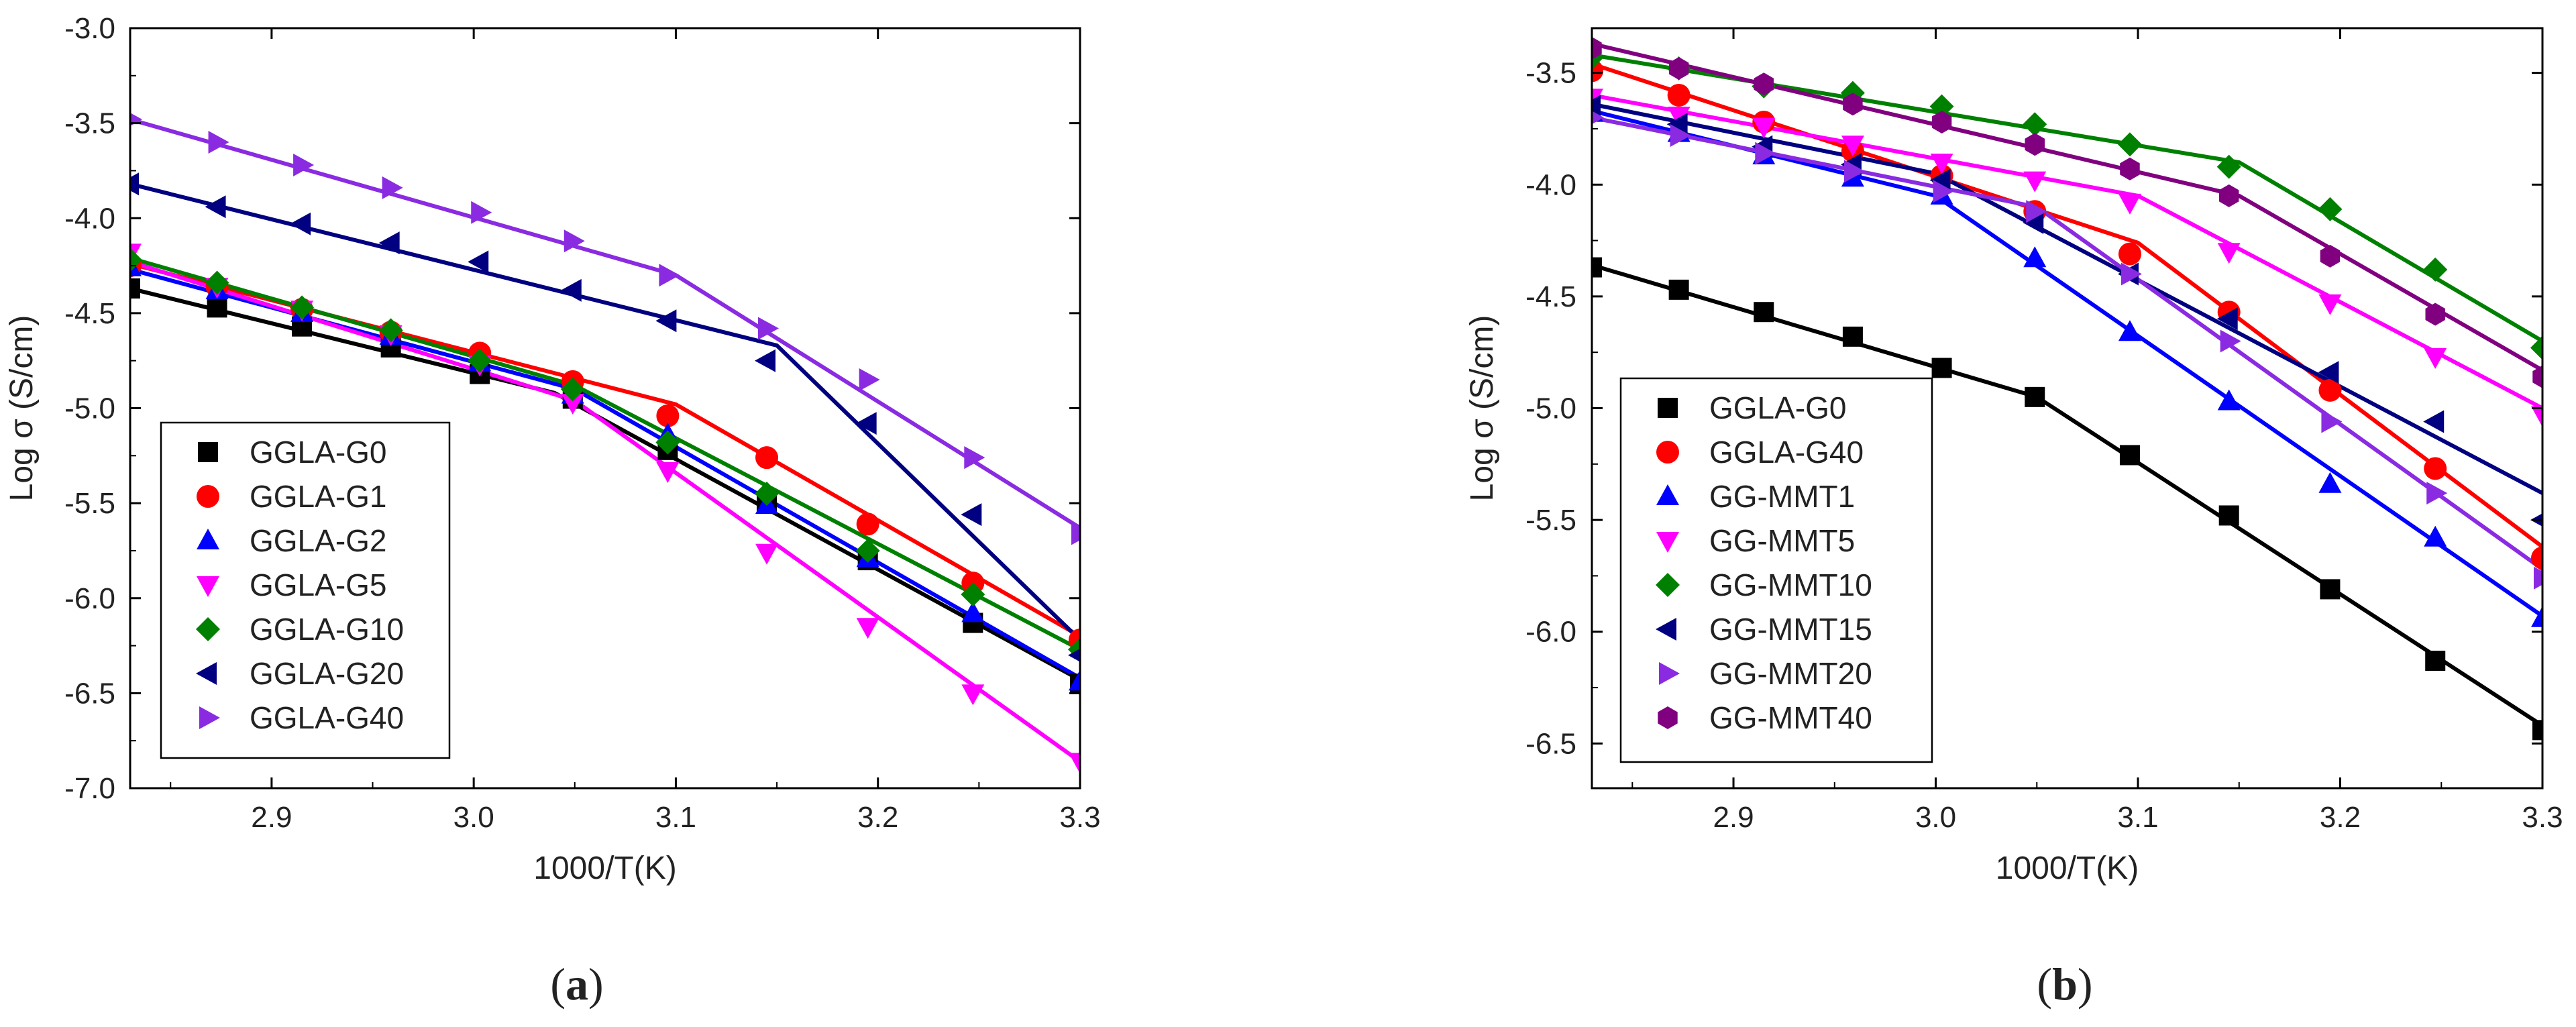  Describe the element at coordinates (1790, 629) in the screenshot. I see `legend-label-gg-mmt15: GG-MMT15` at that location.